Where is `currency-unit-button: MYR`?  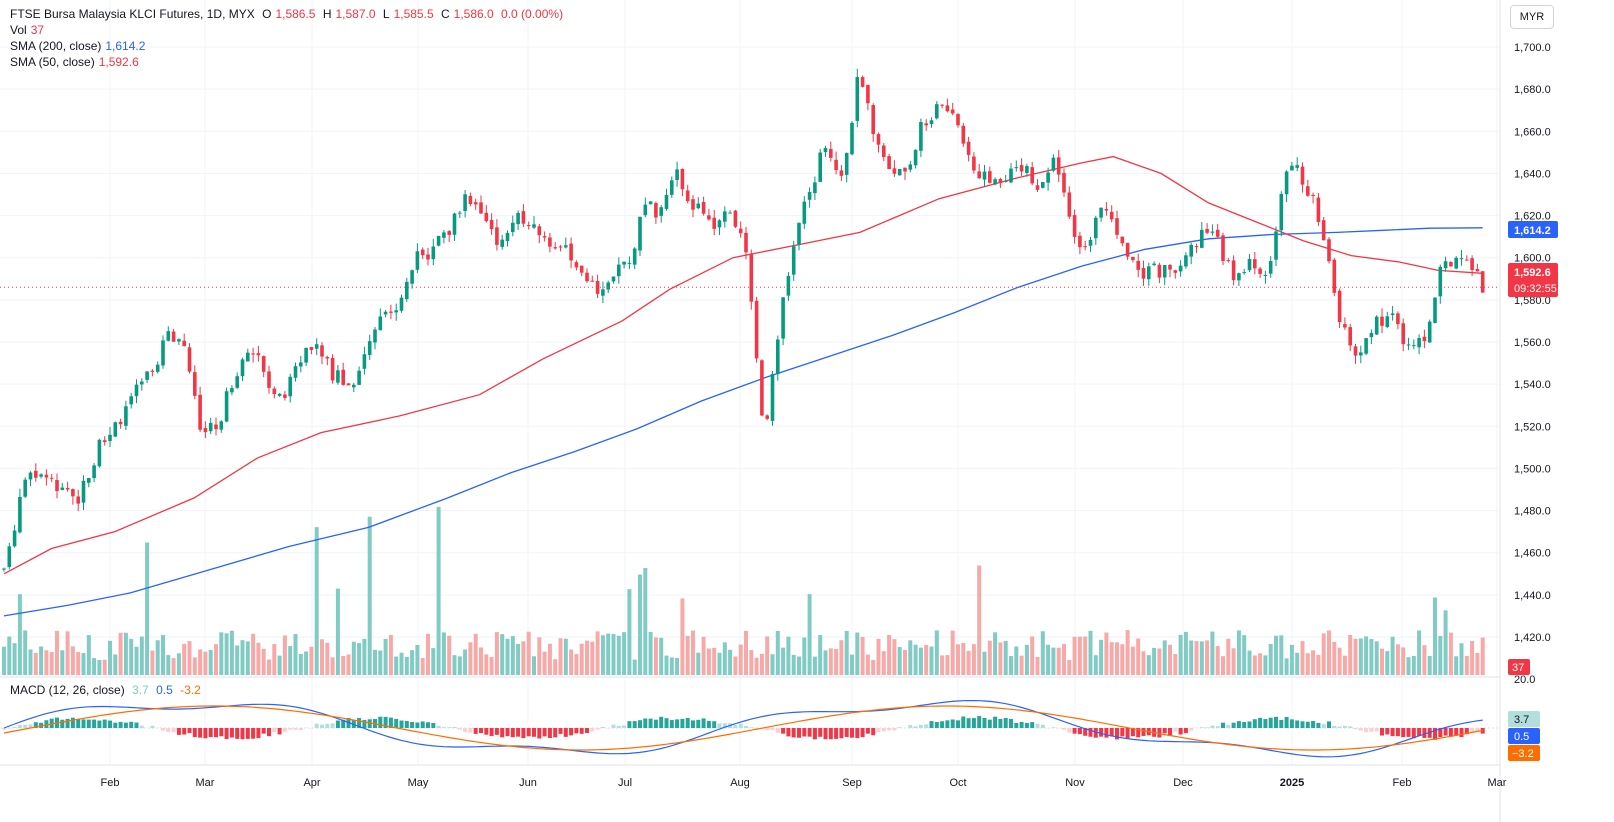
currency-unit-button: MYR is located at coordinates (1532, 17).